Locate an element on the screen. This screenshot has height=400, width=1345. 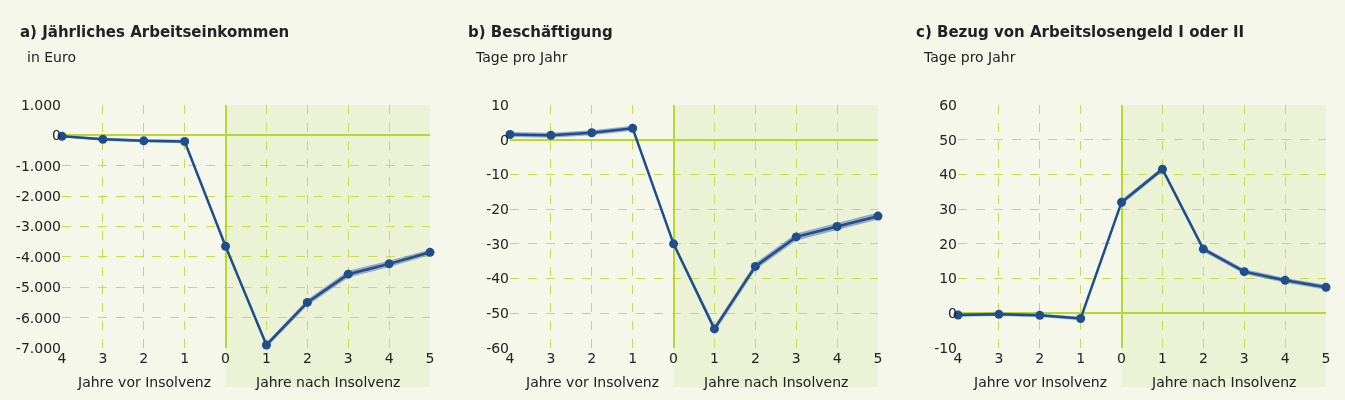
y-tick-label: -1.000 is located at coordinates (38, 165).